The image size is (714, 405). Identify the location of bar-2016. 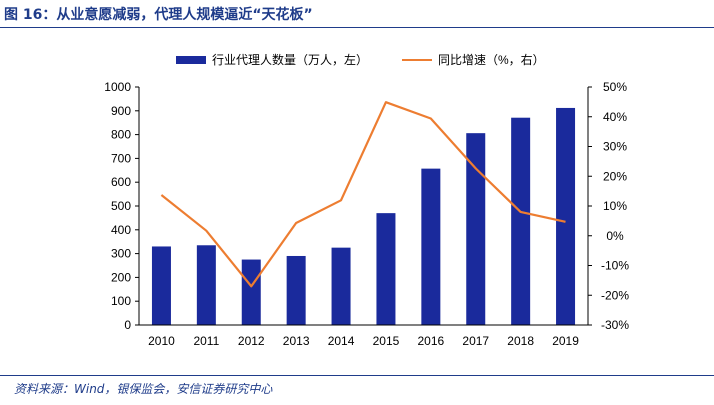
(431, 246).